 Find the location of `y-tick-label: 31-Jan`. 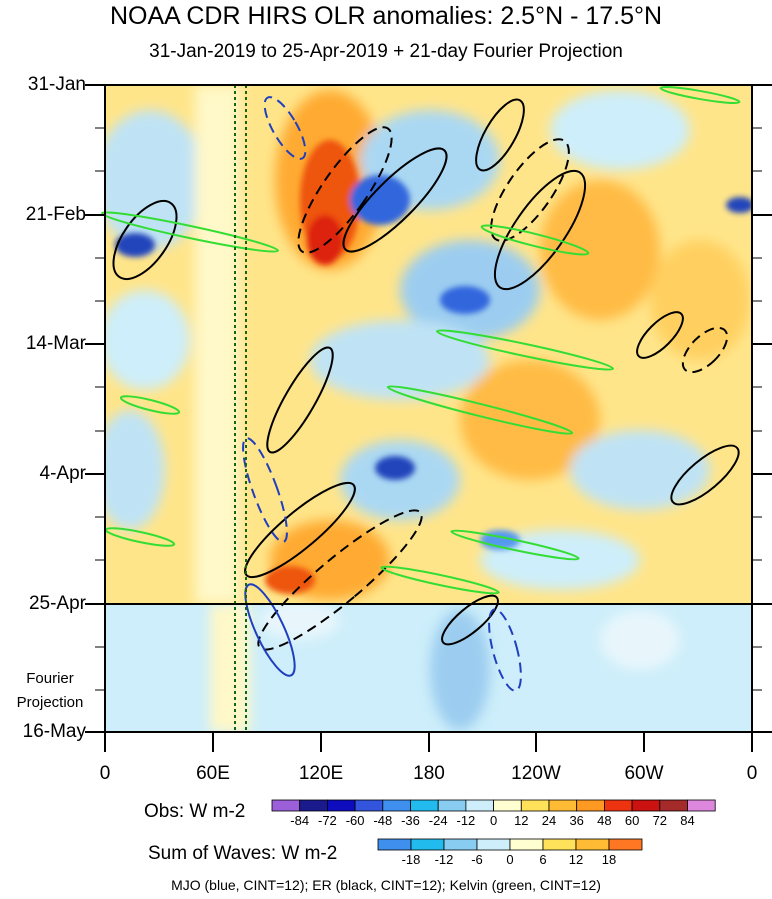

y-tick-label: 31-Jan is located at coordinates (56, 84).